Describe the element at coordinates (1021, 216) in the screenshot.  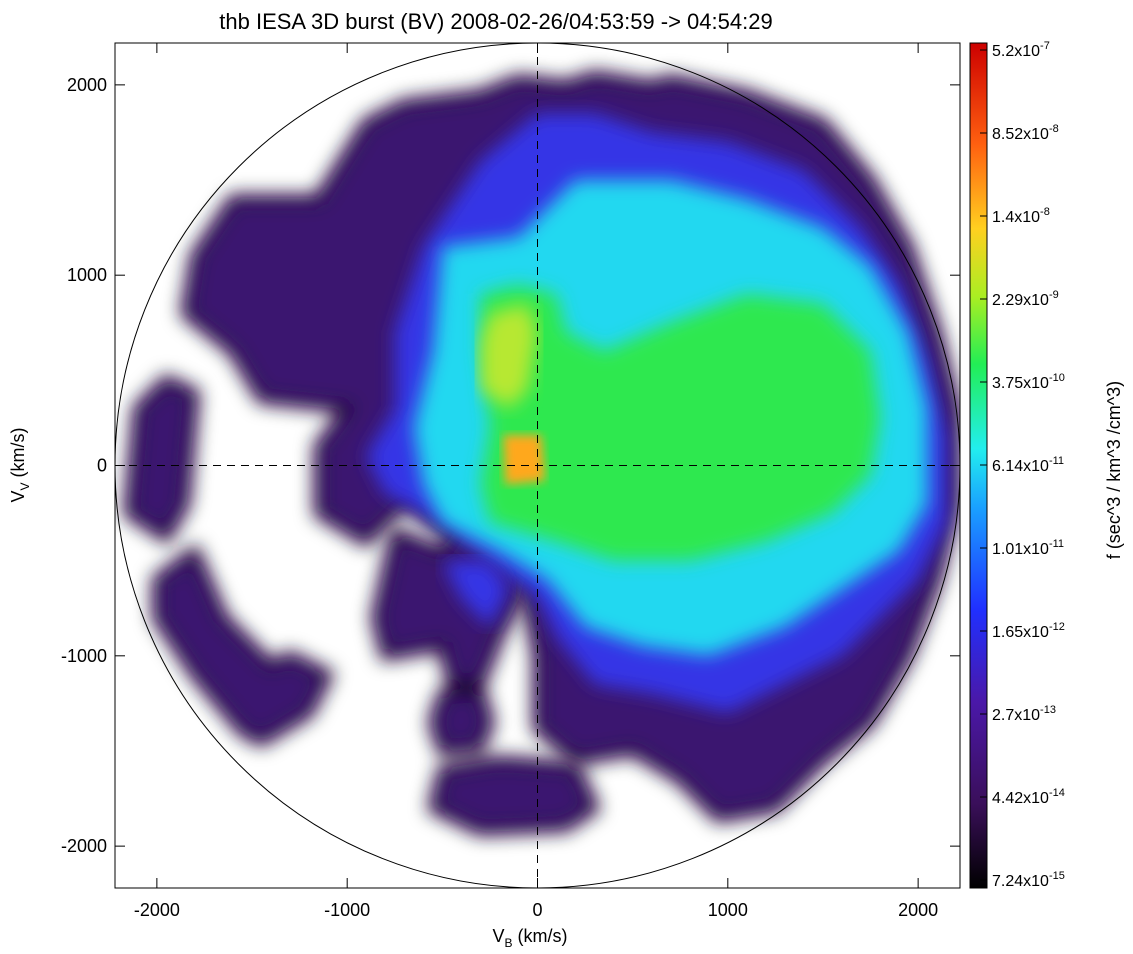
I see `colorbar-tick-label: 1.4x10⁻⁸` at that location.